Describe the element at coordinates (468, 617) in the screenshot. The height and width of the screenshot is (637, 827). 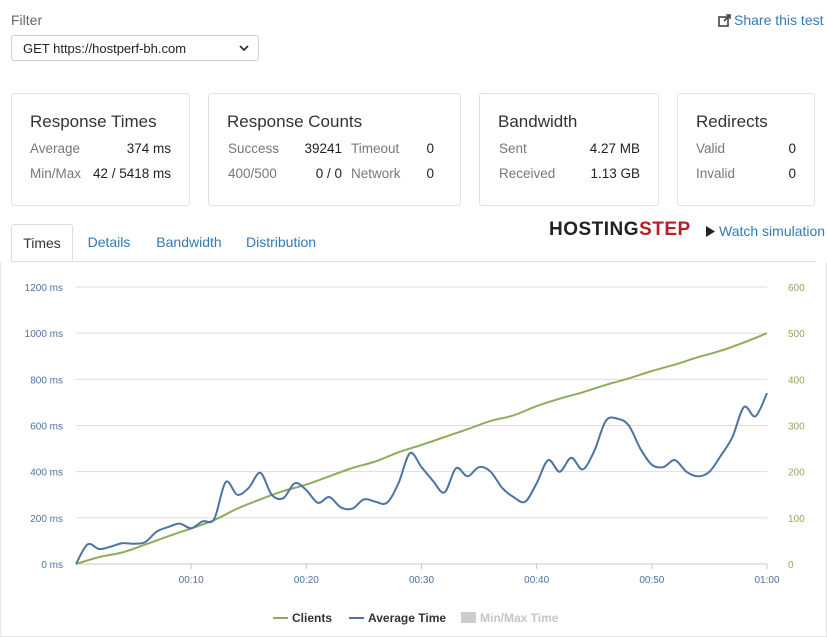
I see `legend-swatch-minmax` at that location.